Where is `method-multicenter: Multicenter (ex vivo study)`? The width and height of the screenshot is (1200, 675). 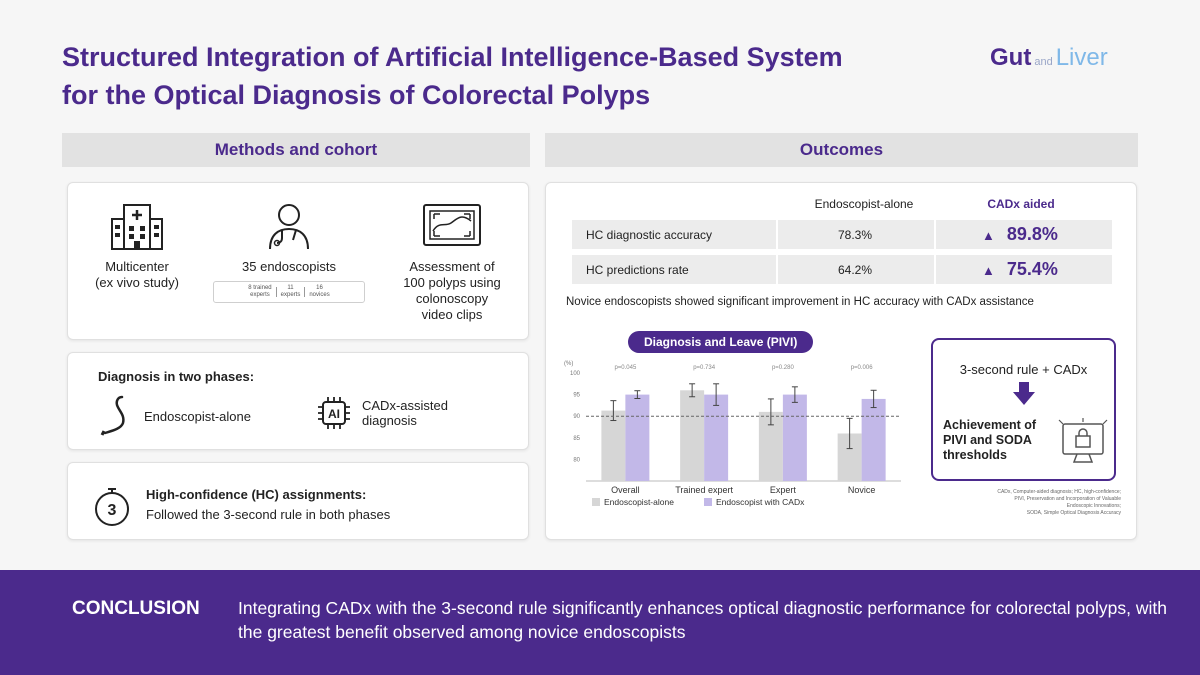
method-multicenter: Multicenter (ex vivo study) is located at coordinates (137, 246).